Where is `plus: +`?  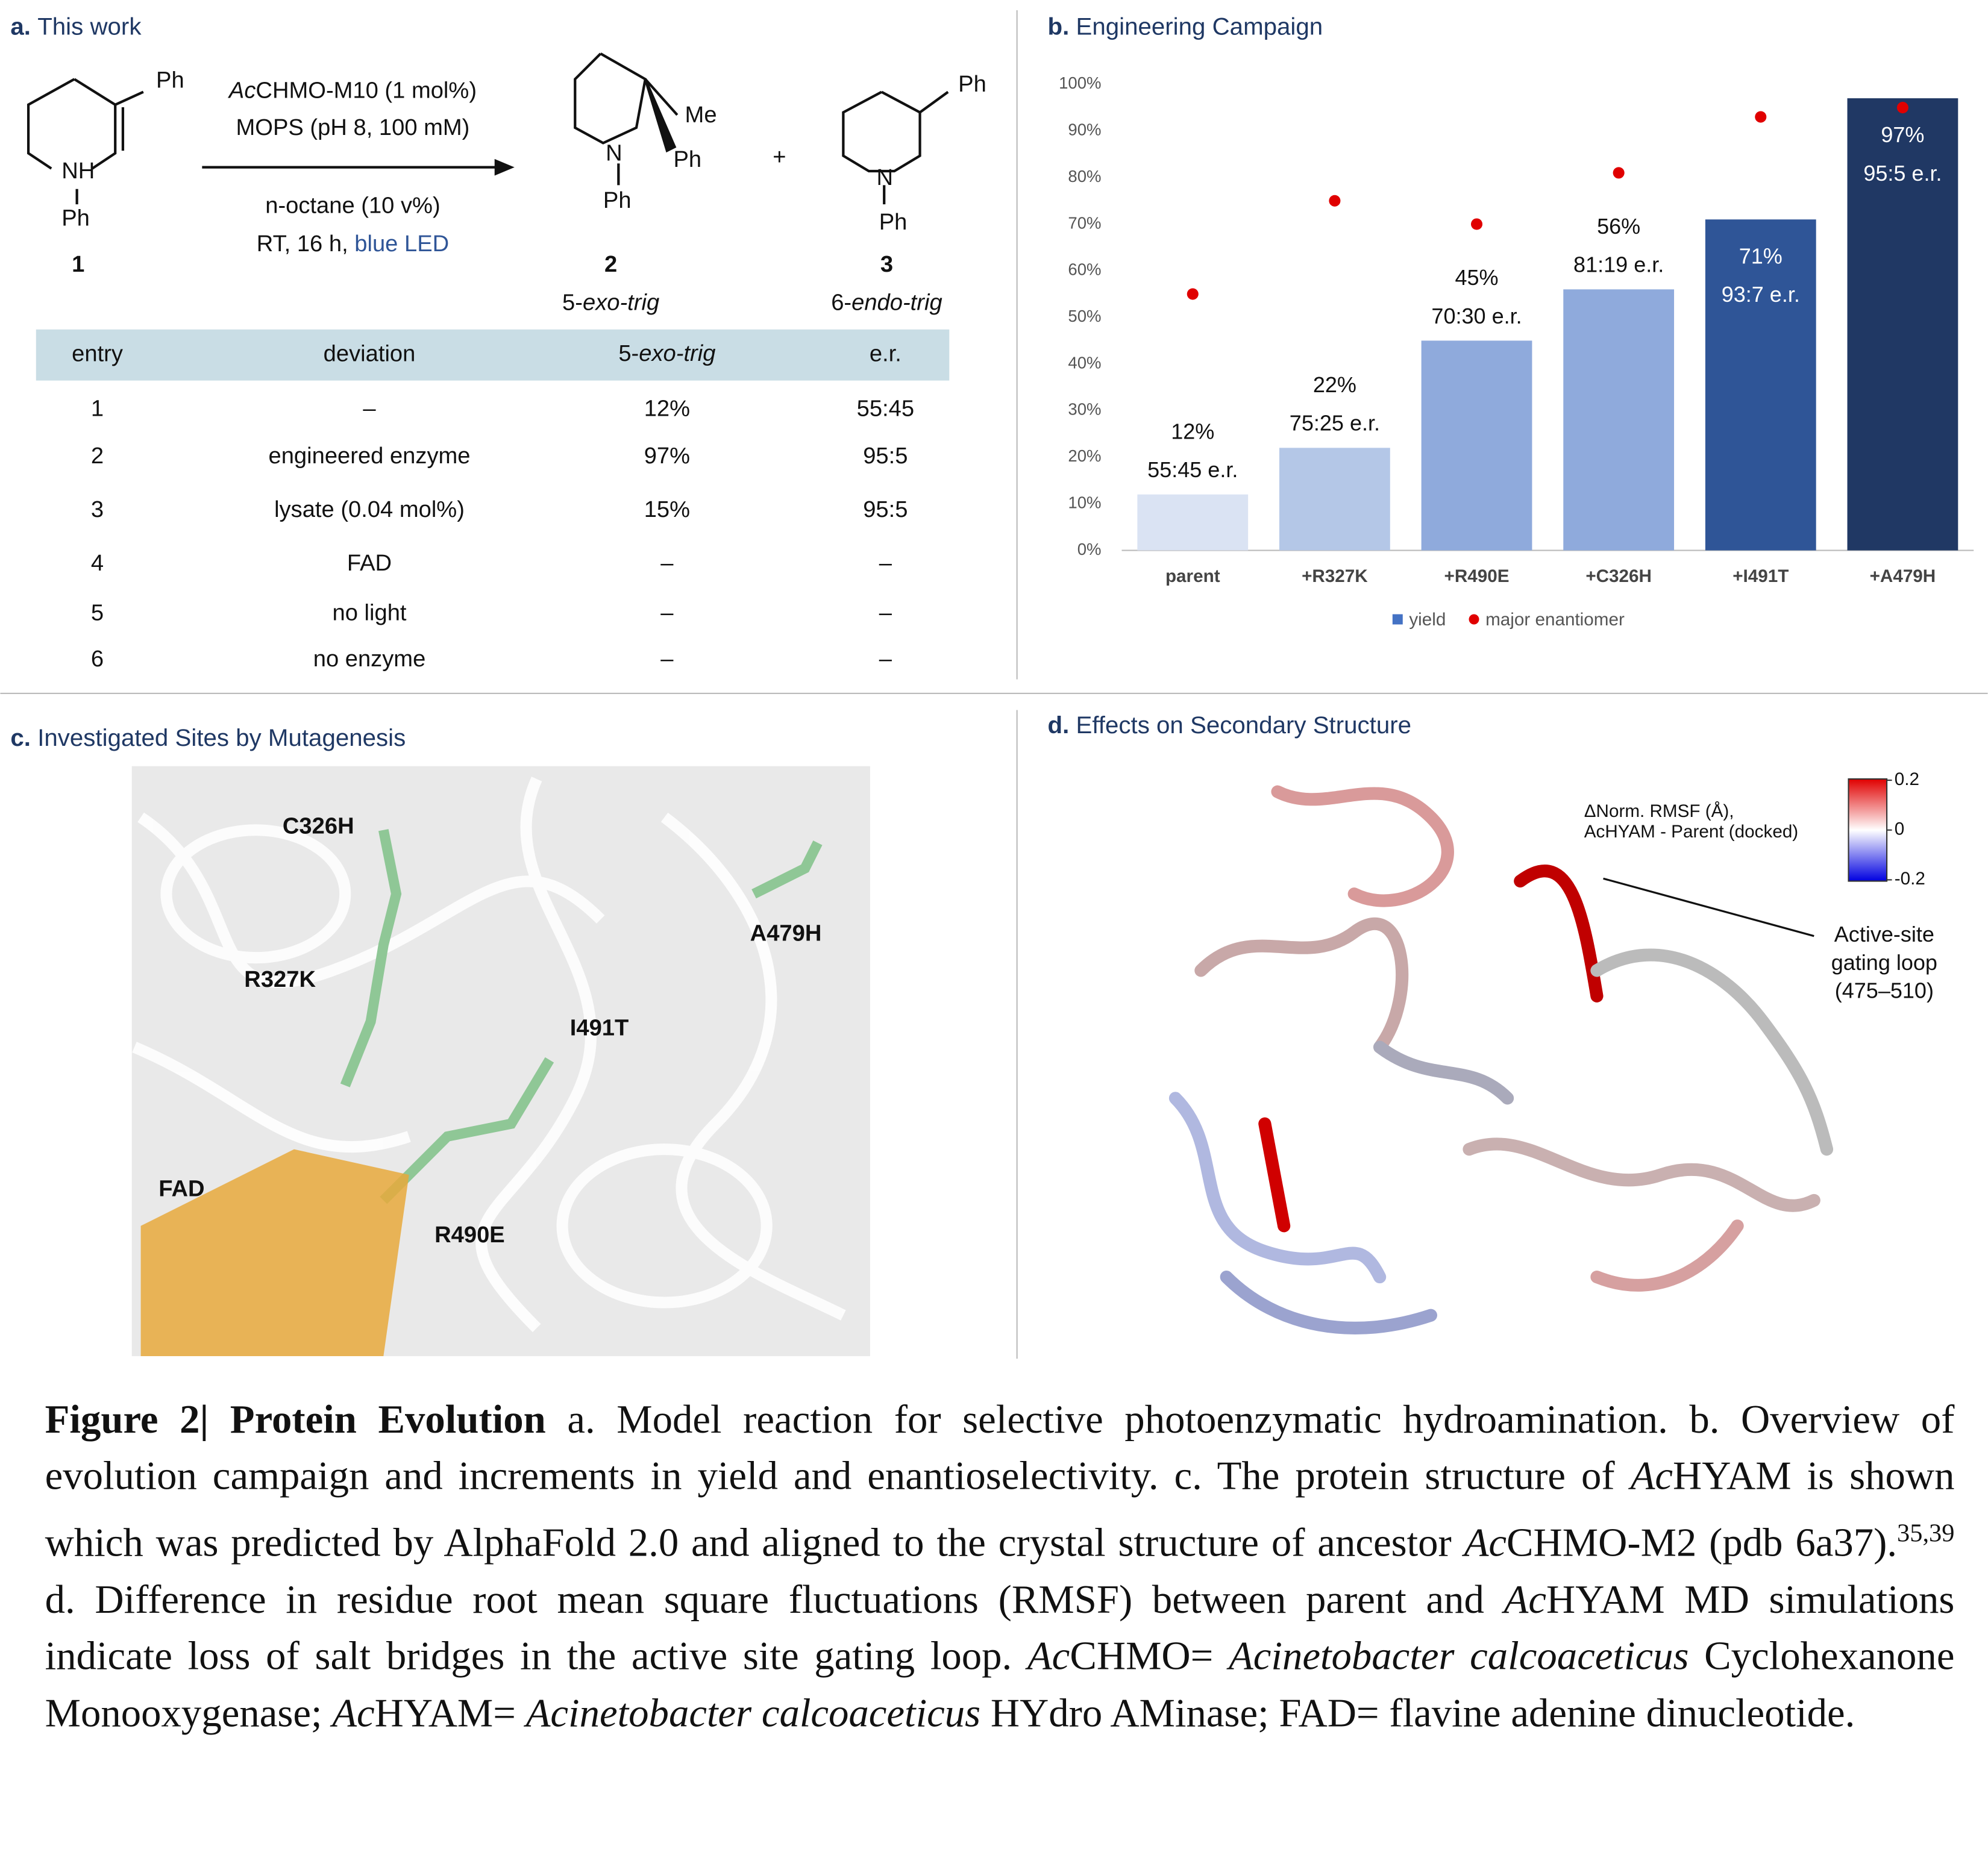
plus: + is located at coordinates (779, 157).